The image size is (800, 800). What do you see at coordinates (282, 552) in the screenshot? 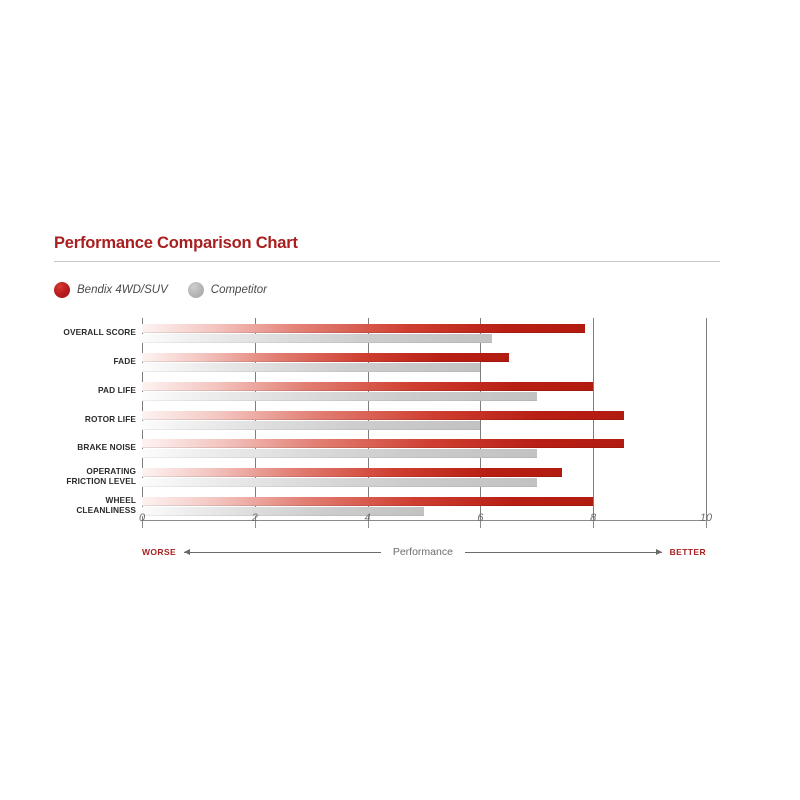
I see `worse-arrow-icon` at bounding box center [282, 552].